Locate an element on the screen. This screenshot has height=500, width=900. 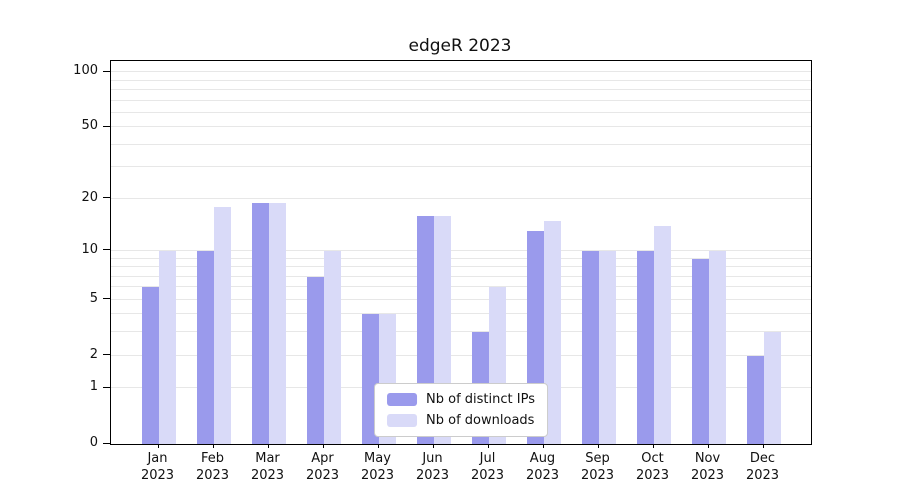
legend: Nb of distinct IPs Nb of downloads is located at coordinates (461, 410).